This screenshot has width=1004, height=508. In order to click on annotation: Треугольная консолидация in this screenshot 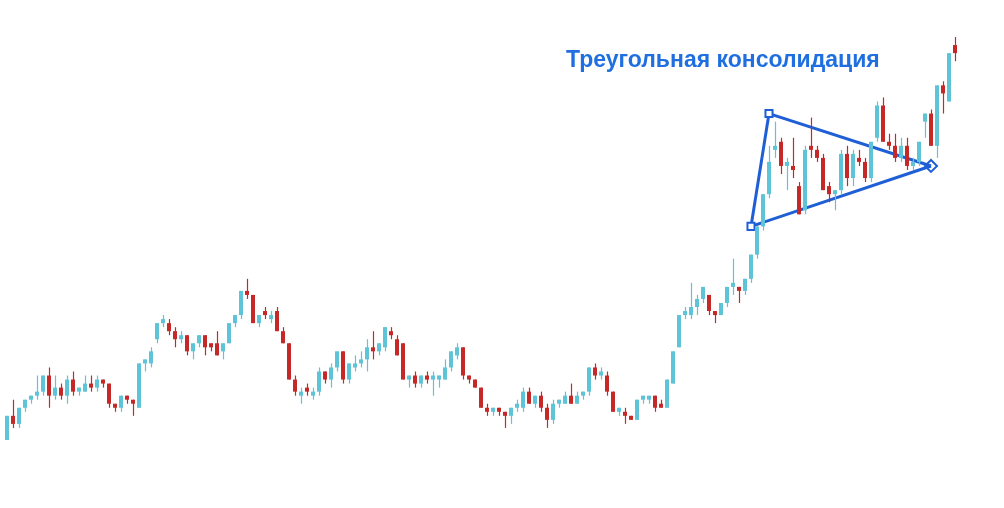, I will do `click(723, 59)`.